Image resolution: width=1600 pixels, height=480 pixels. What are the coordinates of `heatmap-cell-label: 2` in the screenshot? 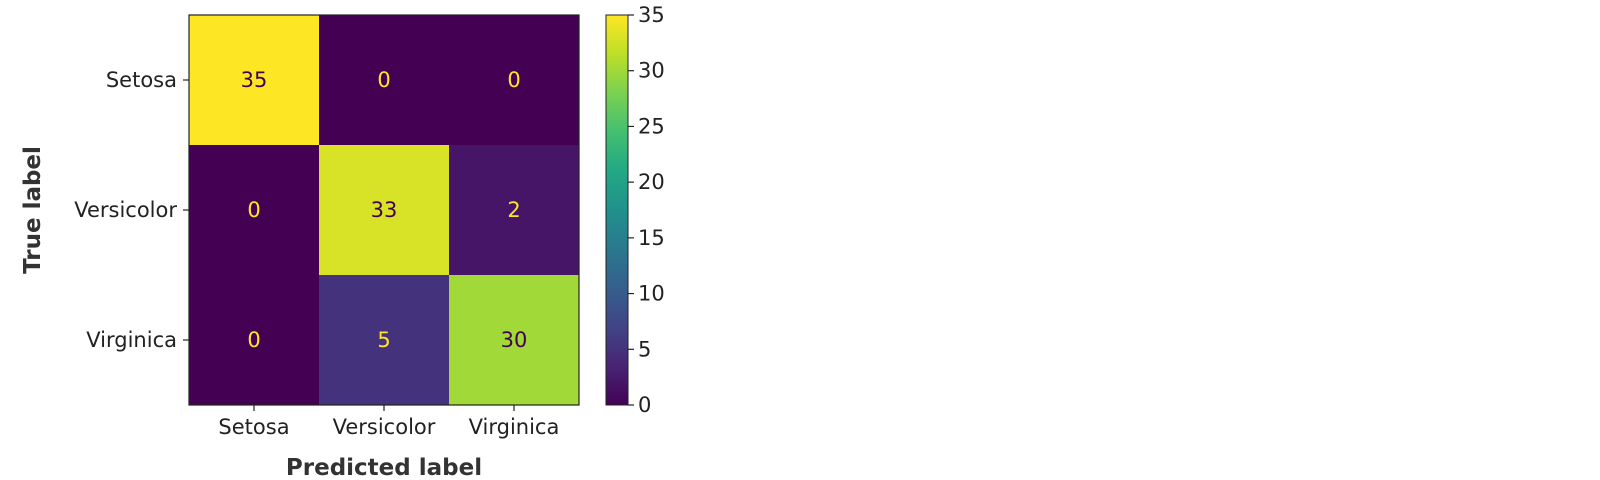 It's located at (513, 210).